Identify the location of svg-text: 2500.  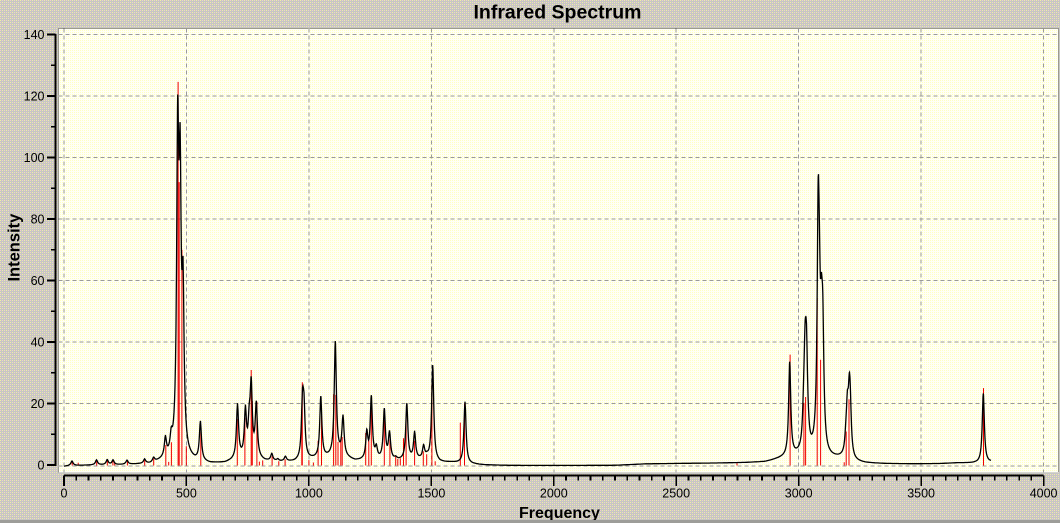
(676, 494).